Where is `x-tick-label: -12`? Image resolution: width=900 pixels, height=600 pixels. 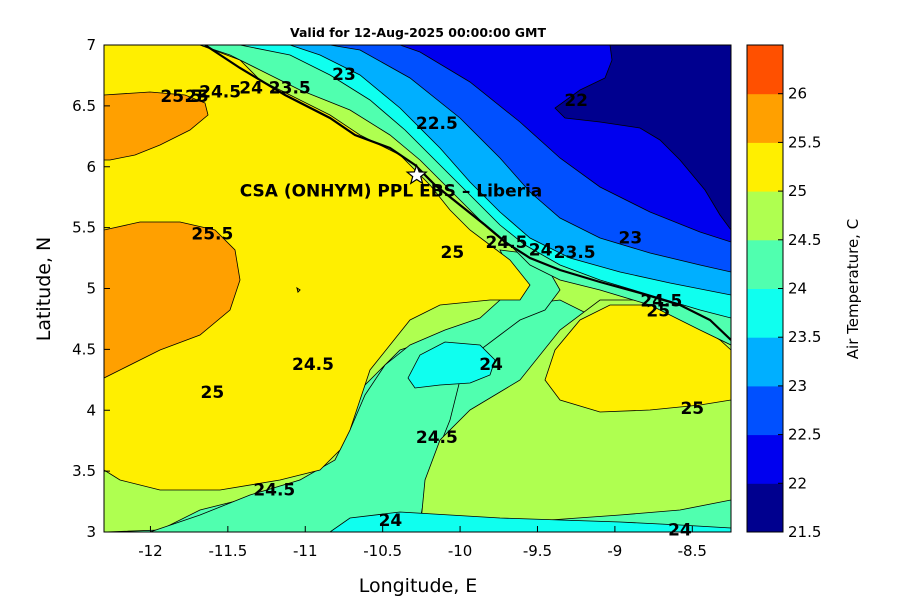 x-tick-label: -12 is located at coordinates (150, 551).